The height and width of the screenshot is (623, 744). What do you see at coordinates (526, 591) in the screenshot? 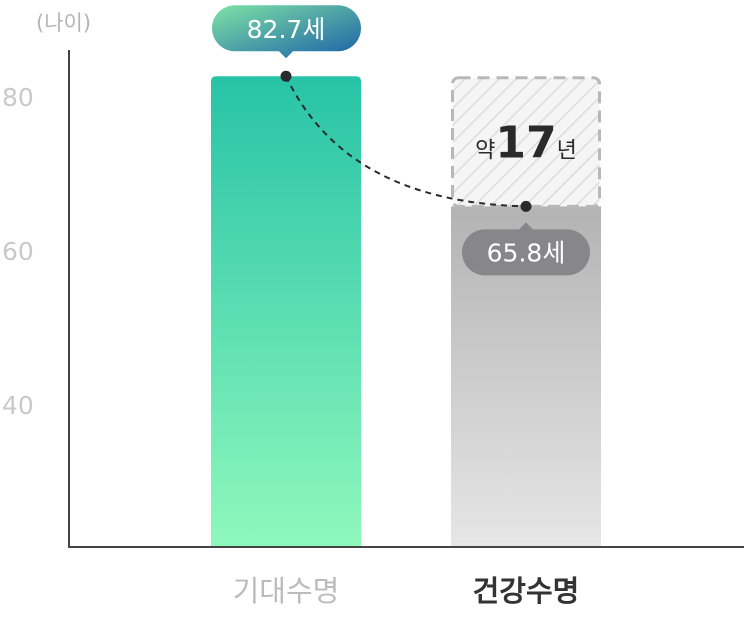
I see `category-label-2: 건강수명` at bounding box center [526, 591].